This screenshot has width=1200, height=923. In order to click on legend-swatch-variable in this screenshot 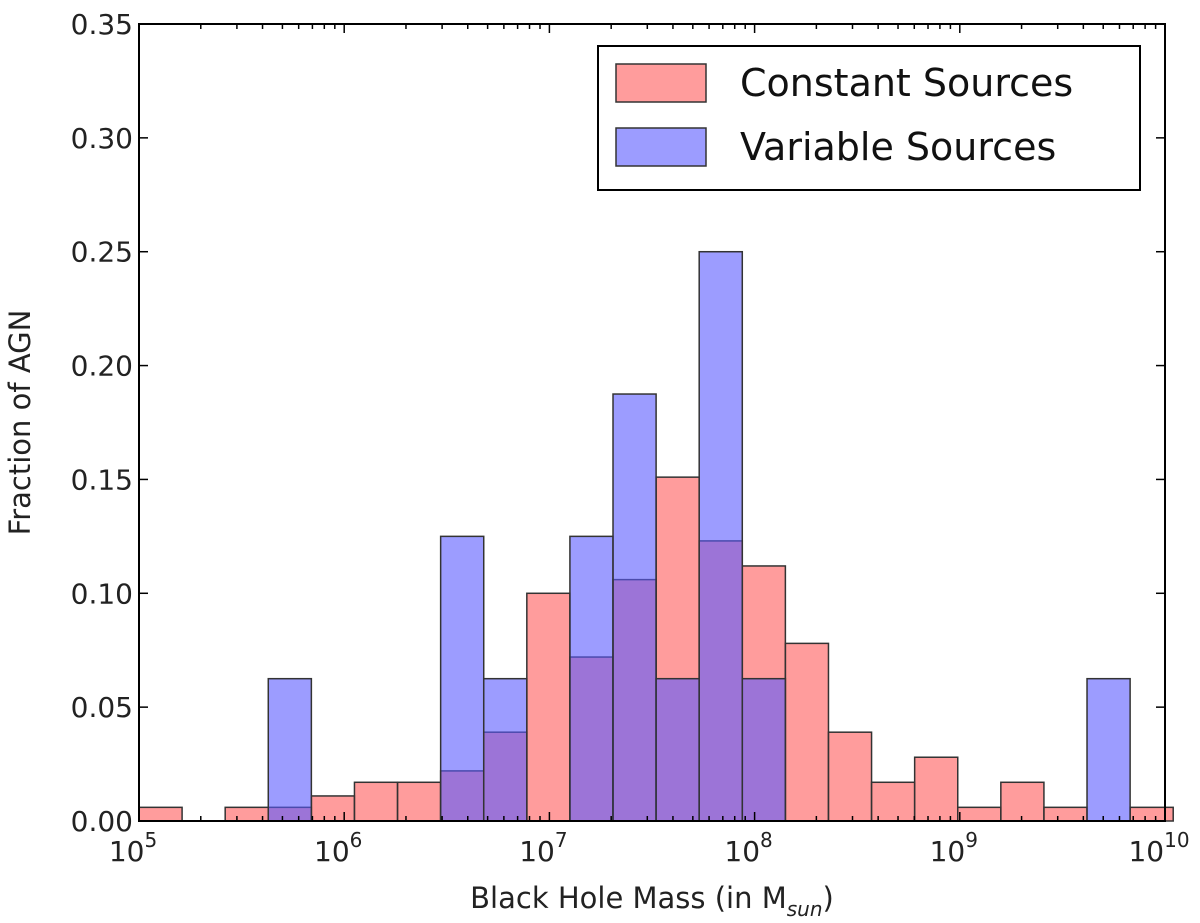, I will do `click(661, 147)`.